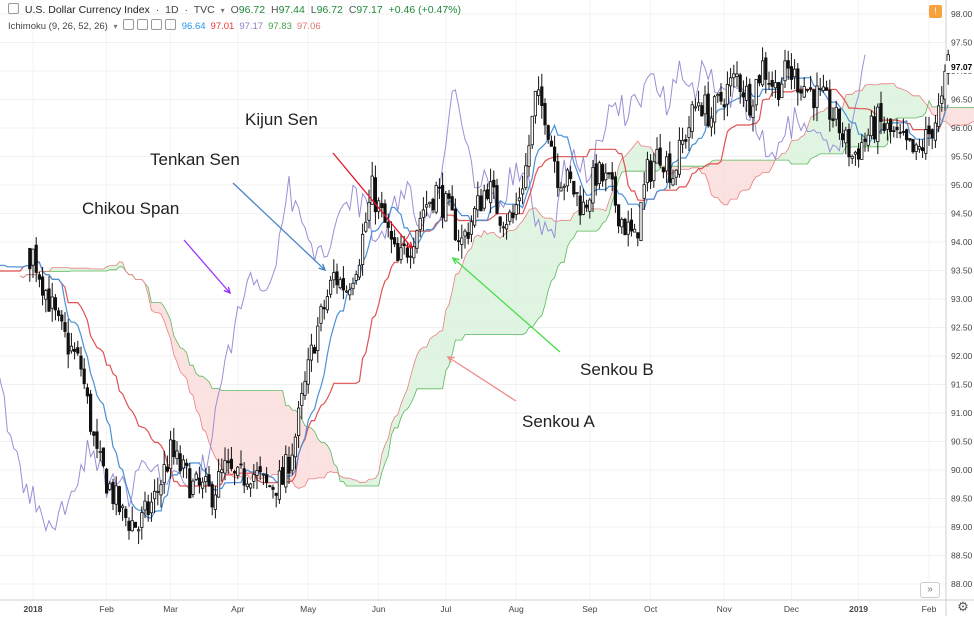  Describe the element at coordinates (58, 26) in the screenshot. I see `indicator-name: Ichimoku (9, 26, 52, 26)` at that location.